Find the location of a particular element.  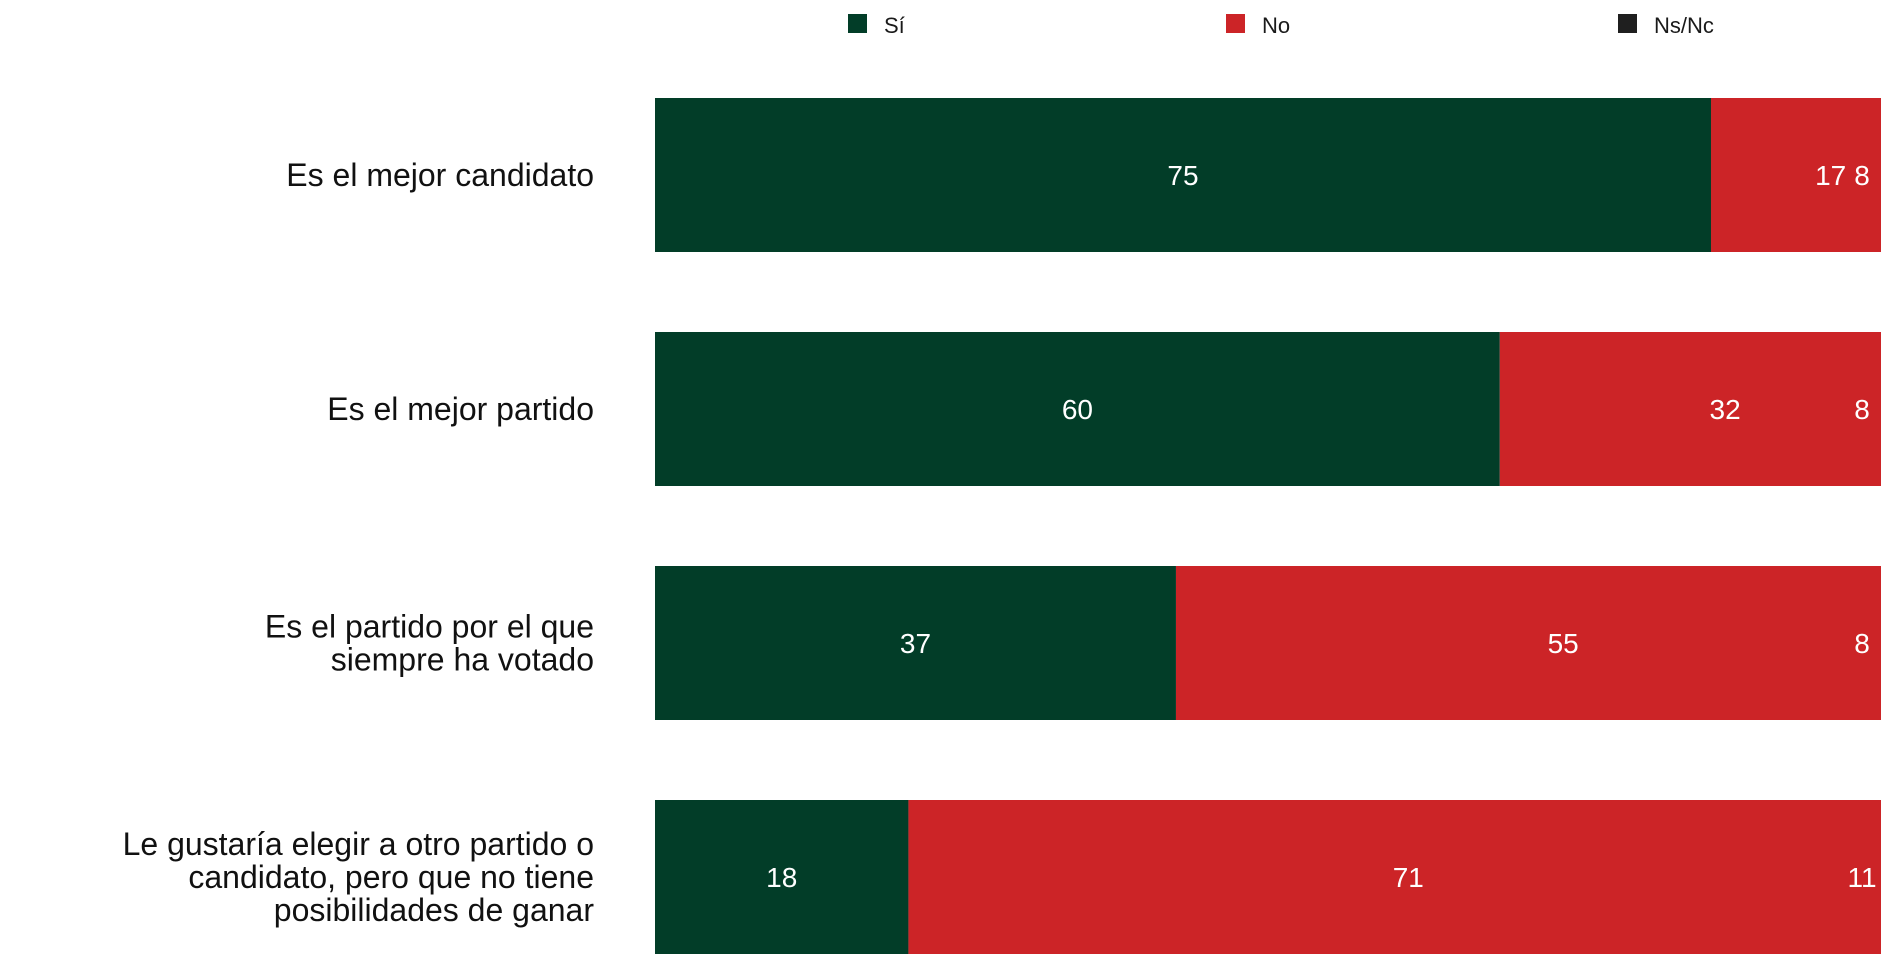

data-label-si: 18 is located at coordinates (781, 877).